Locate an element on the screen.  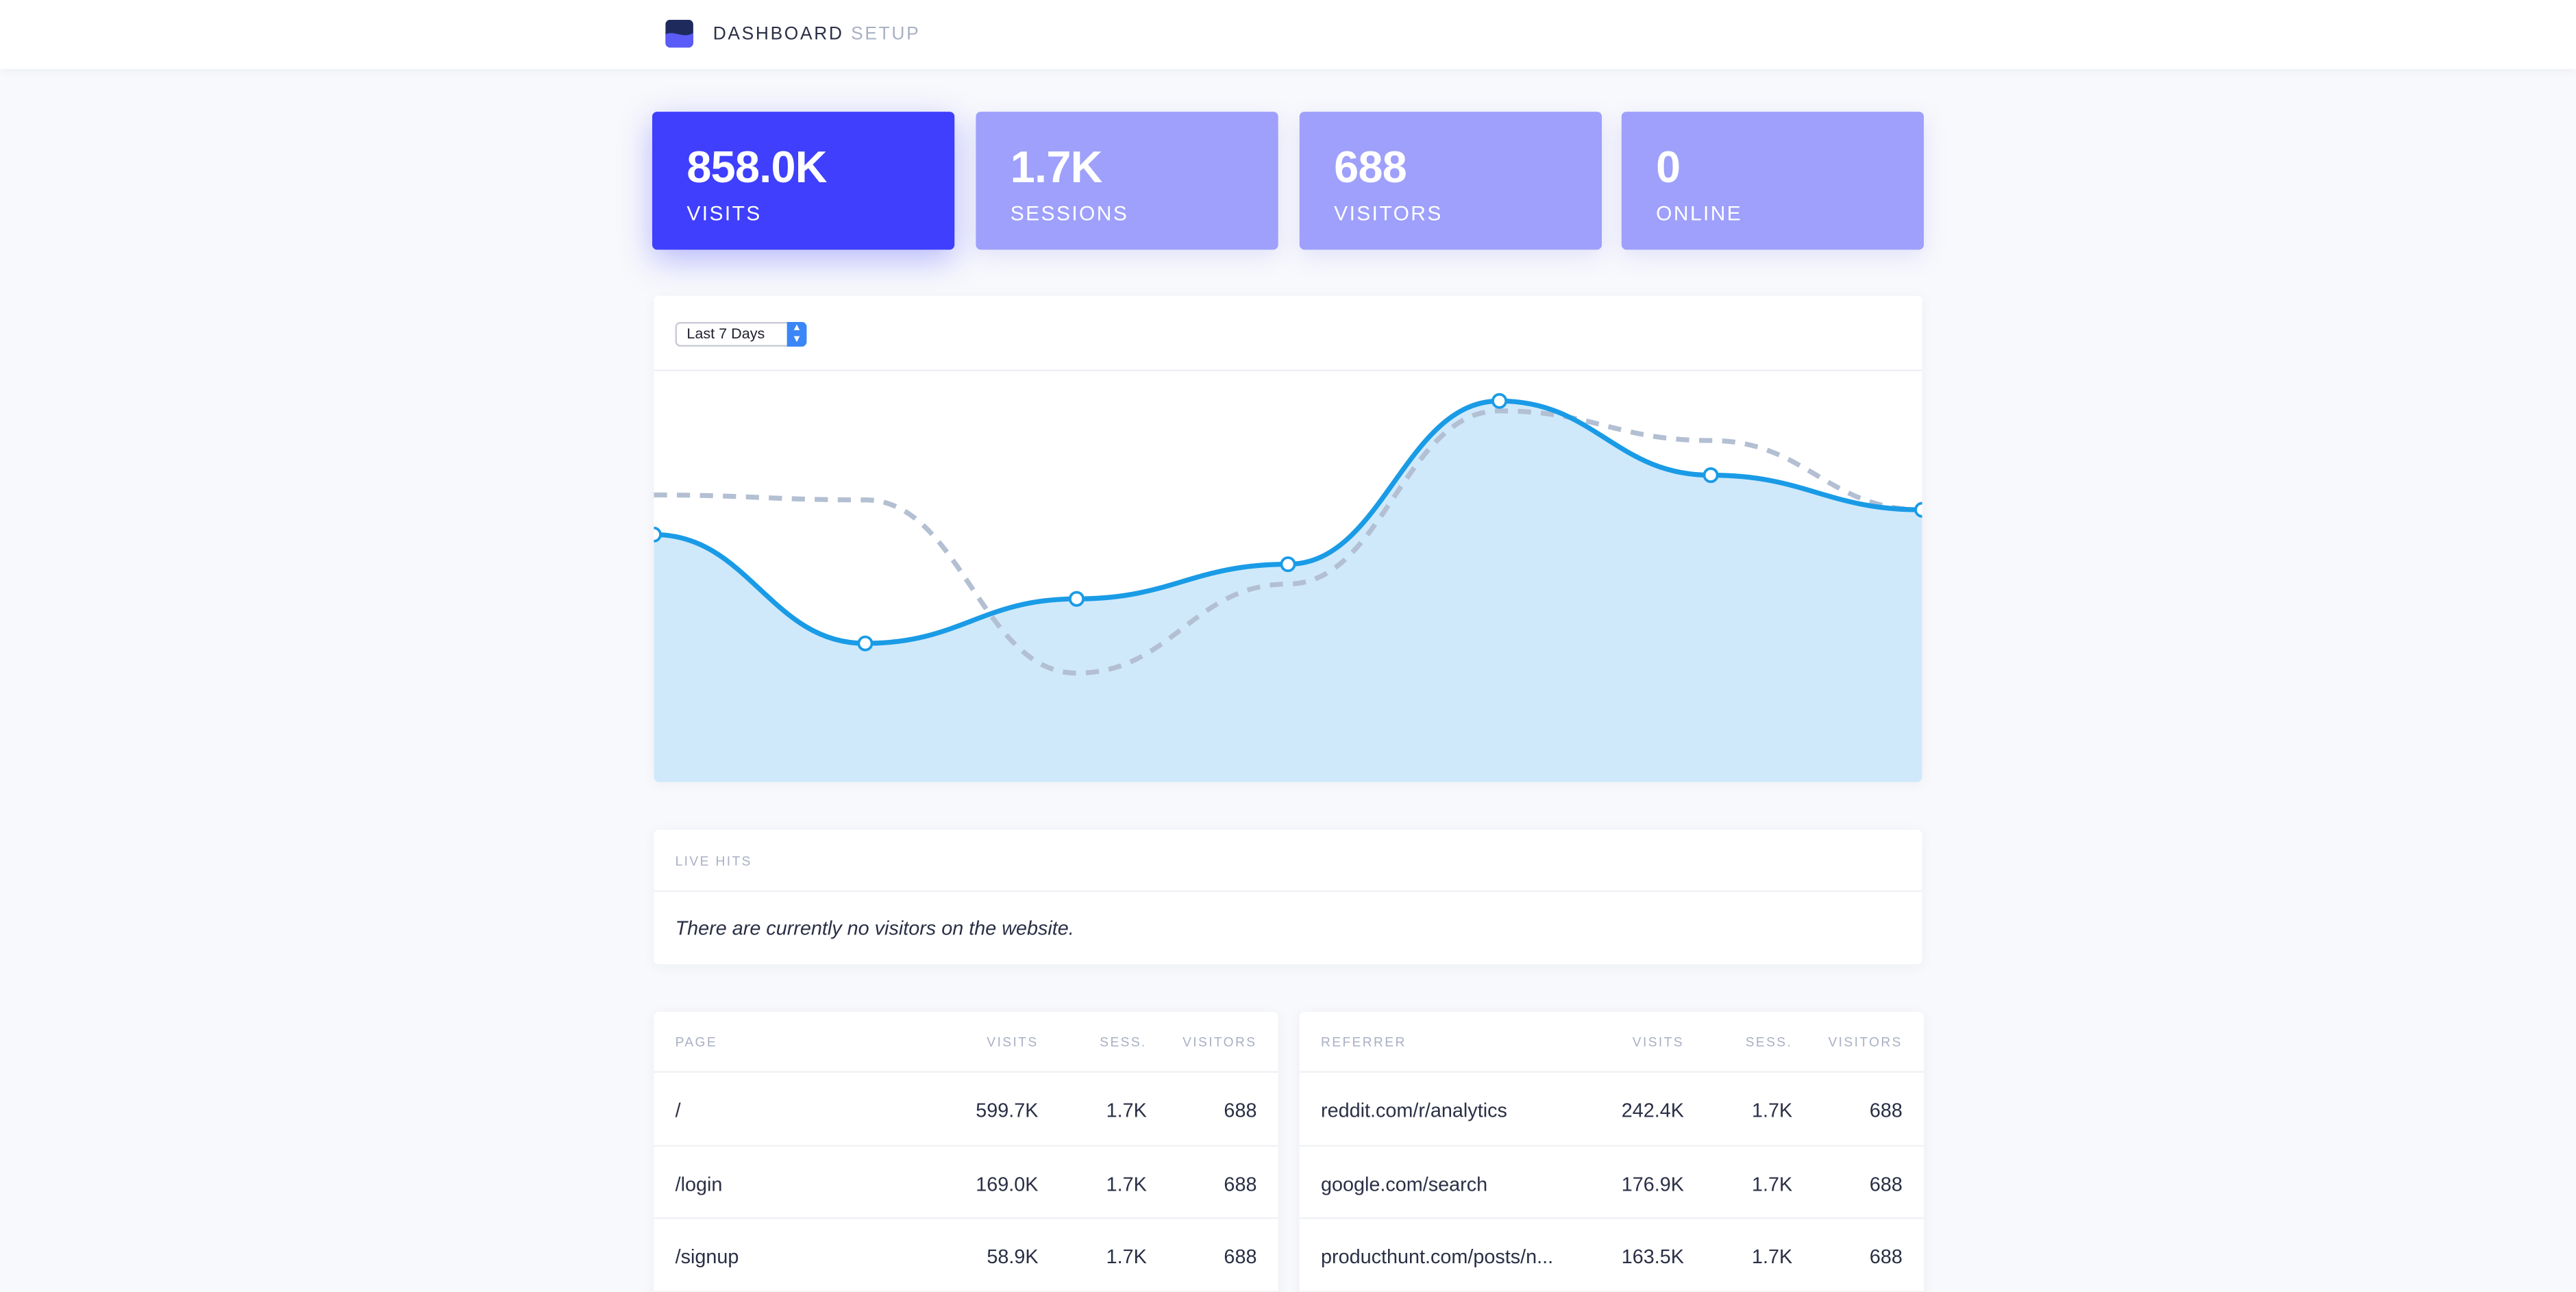
visits-chart is located at coordinates (1288, 587).